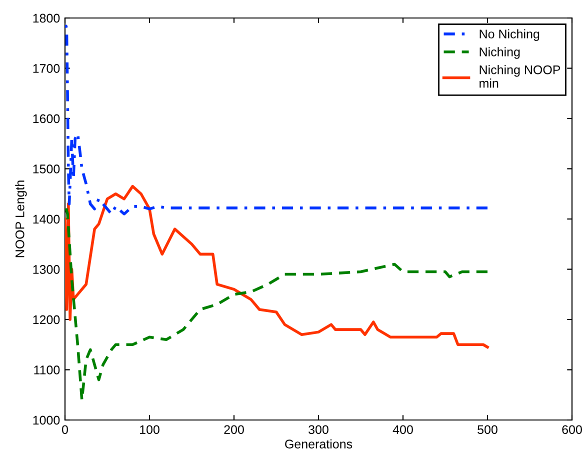 This screenshot has width=584, height=456. Describe the element at coordinates (46, 68) in the screenshot. I see `y-tick-label: 1700` at that location.